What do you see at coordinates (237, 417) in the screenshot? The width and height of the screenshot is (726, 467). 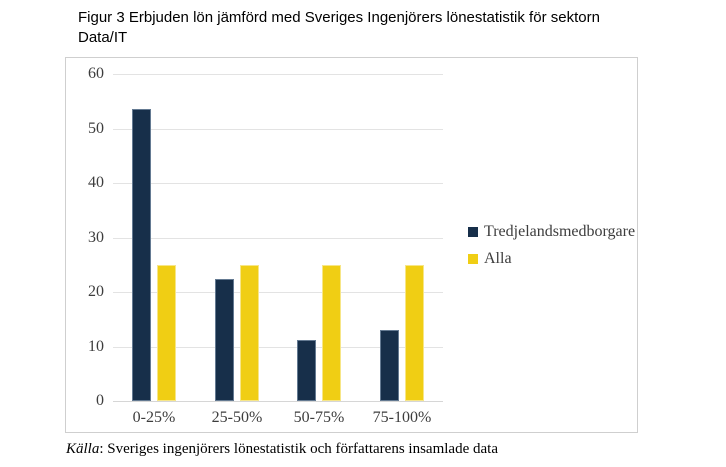 I see `x-tick-label: 25-50%` at bounding box center [237, 417].